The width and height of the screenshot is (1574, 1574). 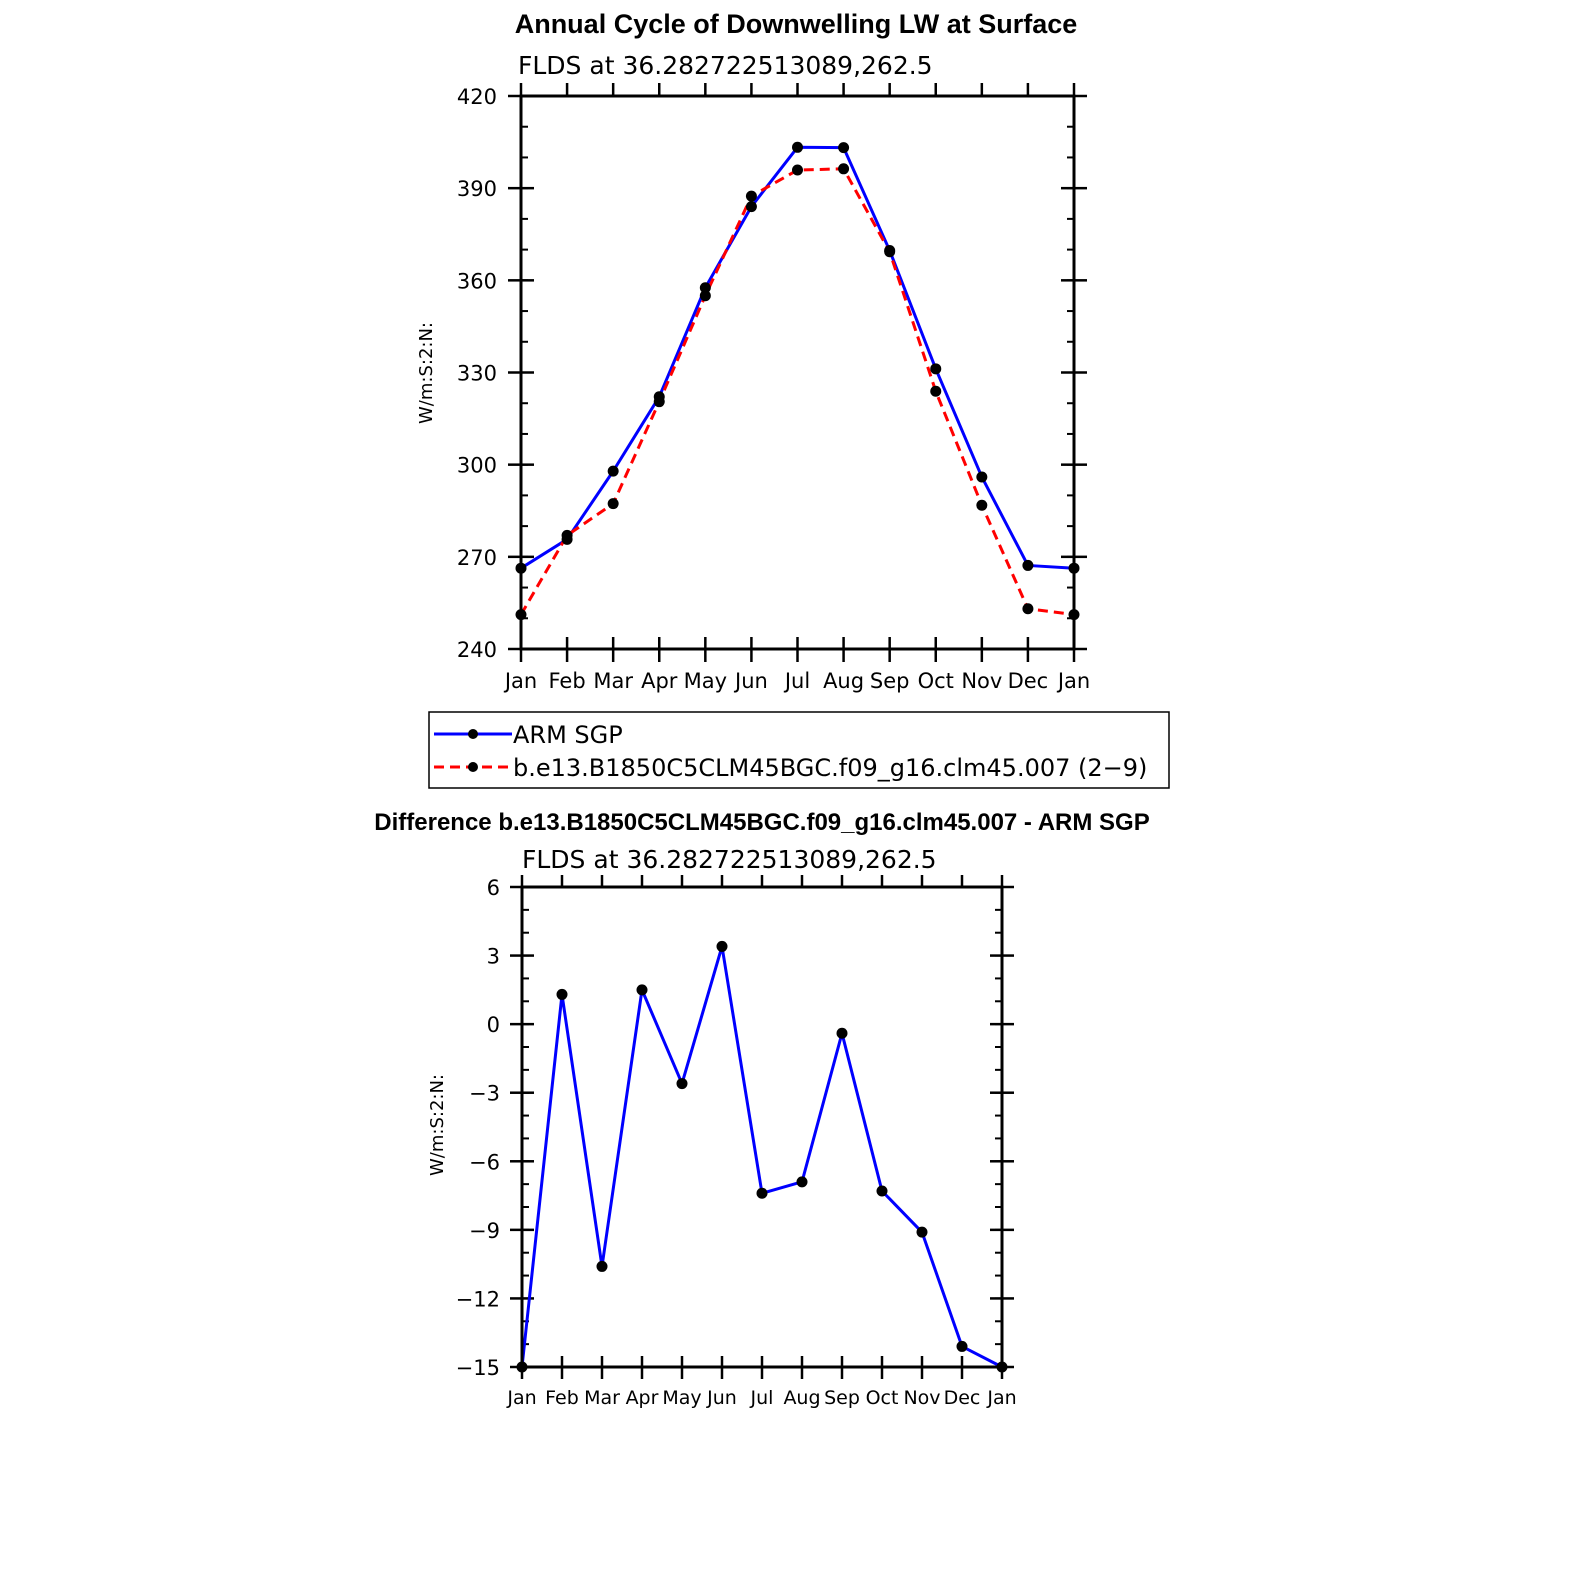 I want to click on legend-marker-arm-sgp, so click(x=473, y=734).